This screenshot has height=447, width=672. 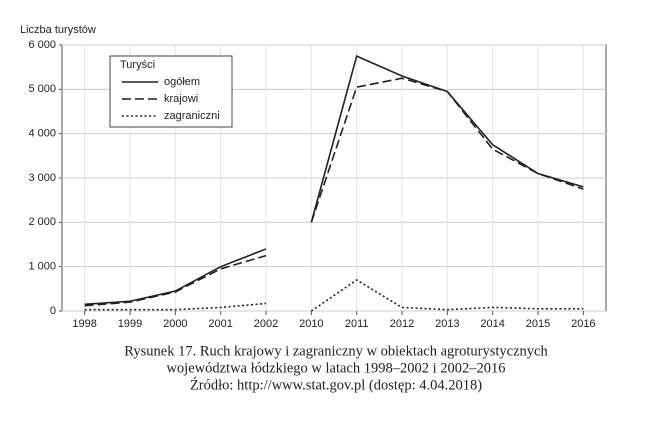 I want to click on x-tick-label: 1999, so click(x=130, y=324).